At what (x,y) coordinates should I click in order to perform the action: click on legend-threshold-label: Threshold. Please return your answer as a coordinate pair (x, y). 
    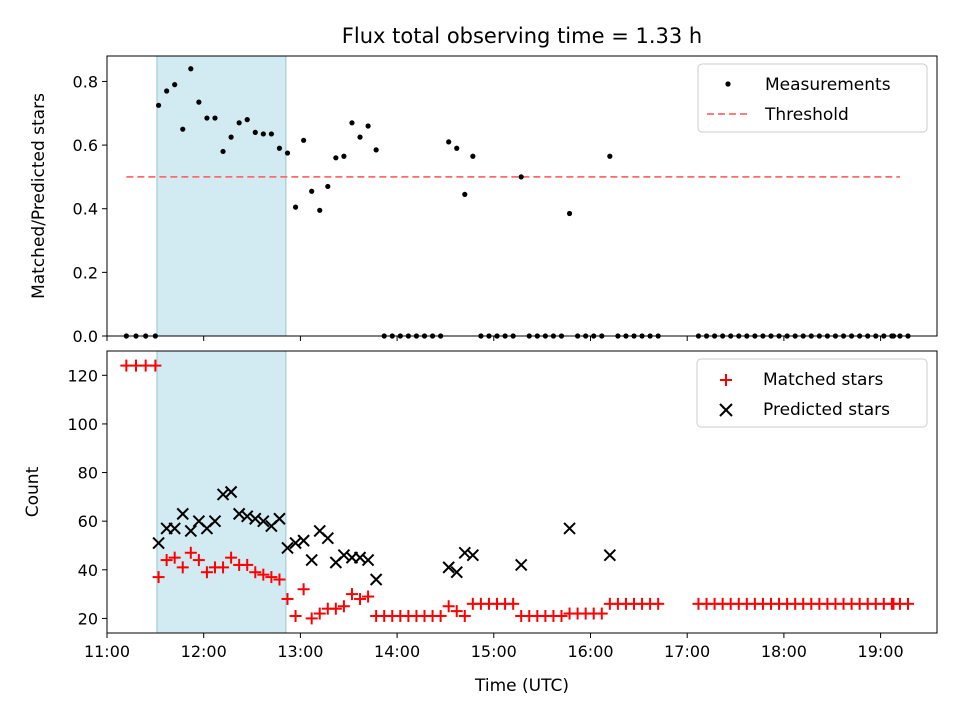
    Looking at the image, I should click on (806, 115).